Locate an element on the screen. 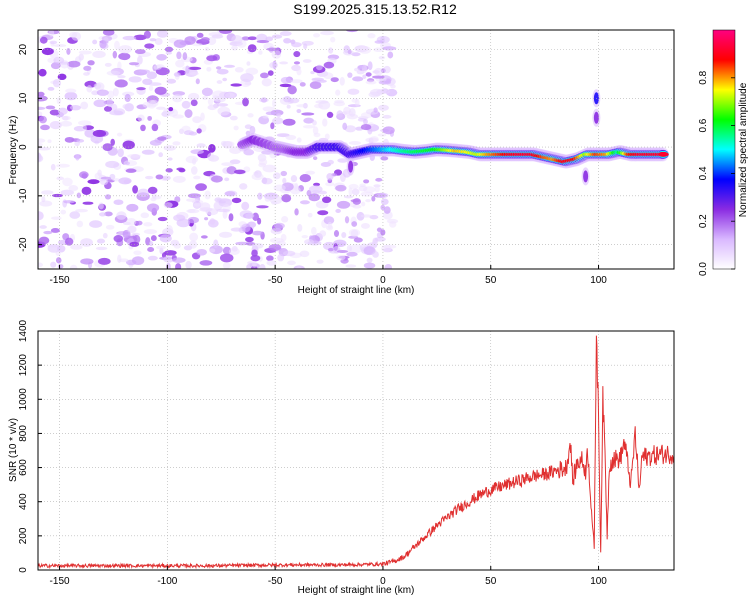  snr-y-tick-label: 200 is located at coordinates (23, 535).